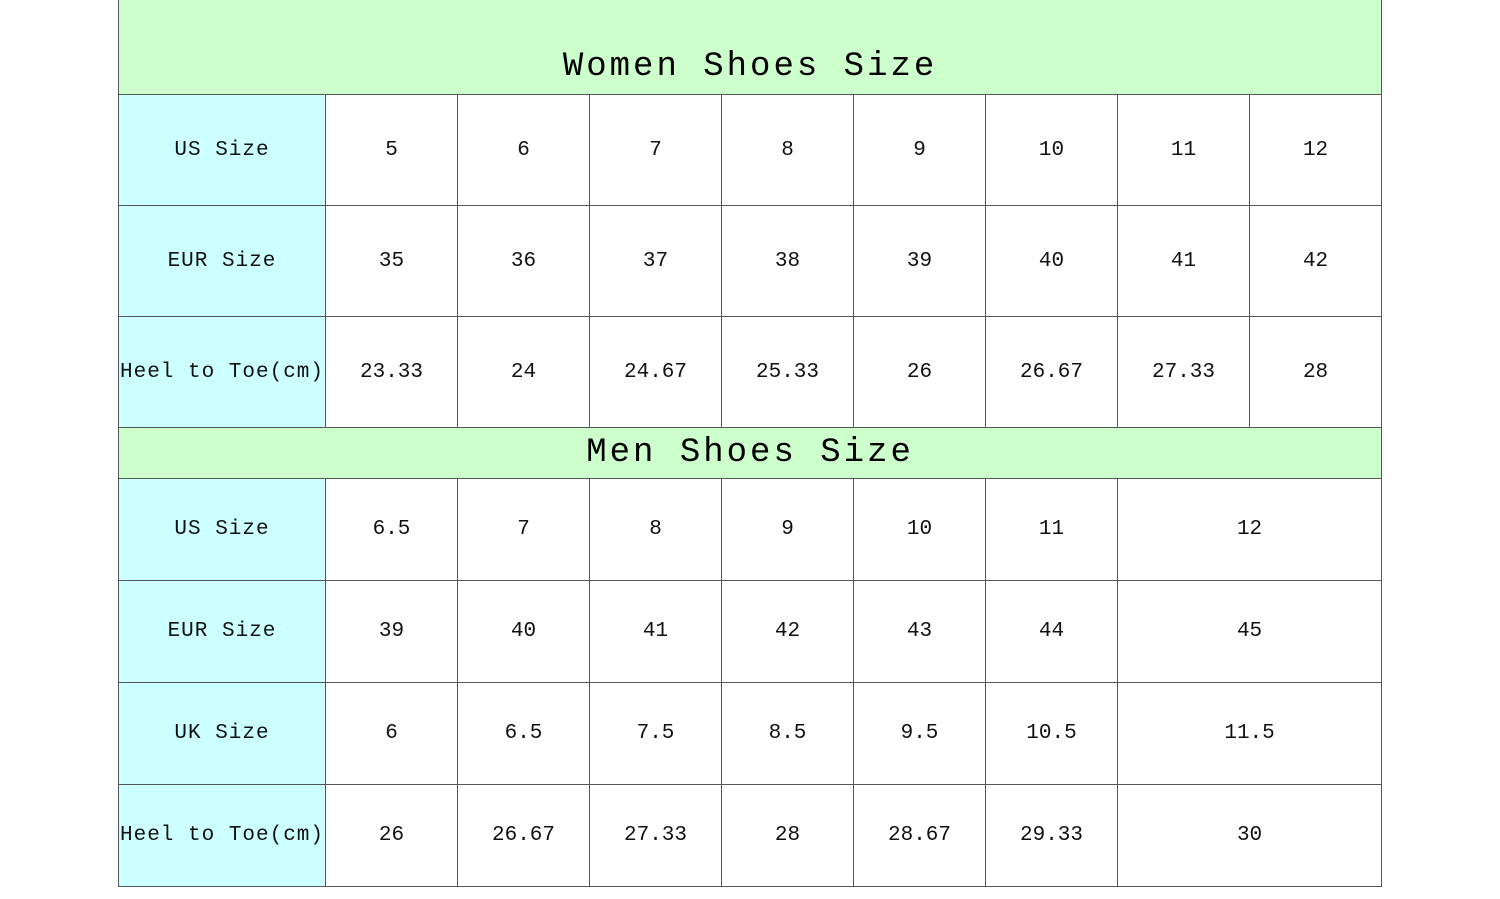 The width and height of the screenshot is (1500, 899). Describe the element at coordinates (919, 631) in the screenshot. I see `size-cell: 43` at that location.